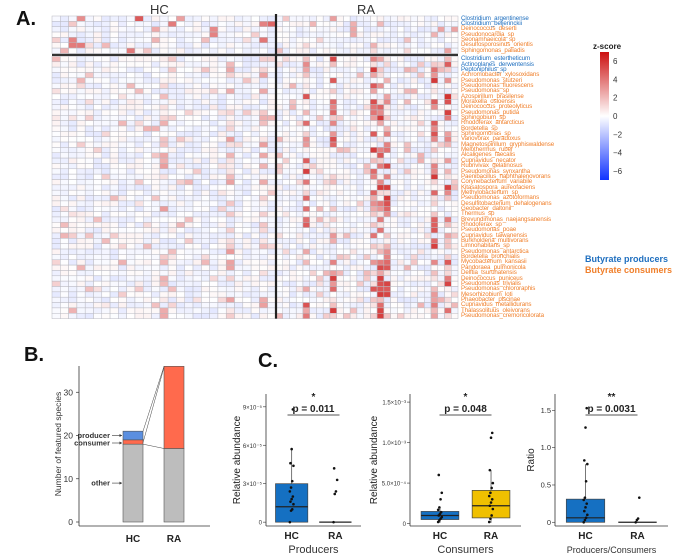  Describe the element at coordinates (612, 550) in the screenshot. I see `x-axis-label: Producers/Consumers` at that location.